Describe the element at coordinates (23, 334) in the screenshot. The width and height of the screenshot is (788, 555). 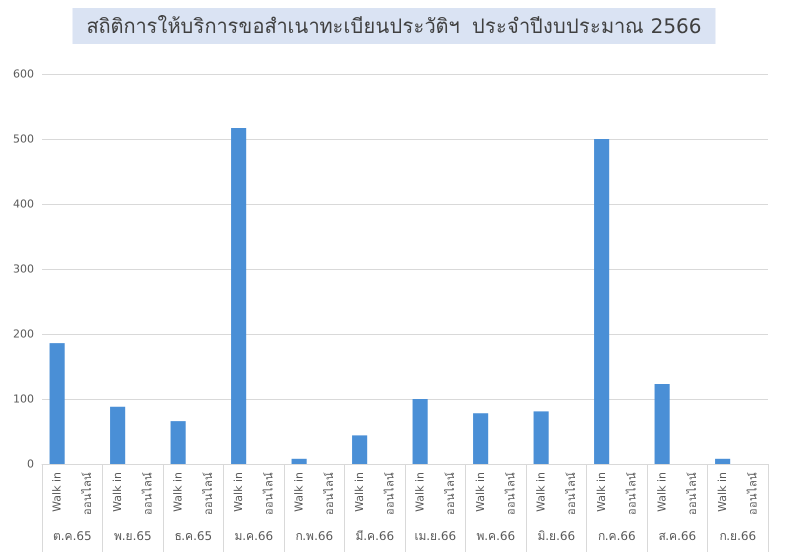
I see `y-tick-label: 200` at that location.